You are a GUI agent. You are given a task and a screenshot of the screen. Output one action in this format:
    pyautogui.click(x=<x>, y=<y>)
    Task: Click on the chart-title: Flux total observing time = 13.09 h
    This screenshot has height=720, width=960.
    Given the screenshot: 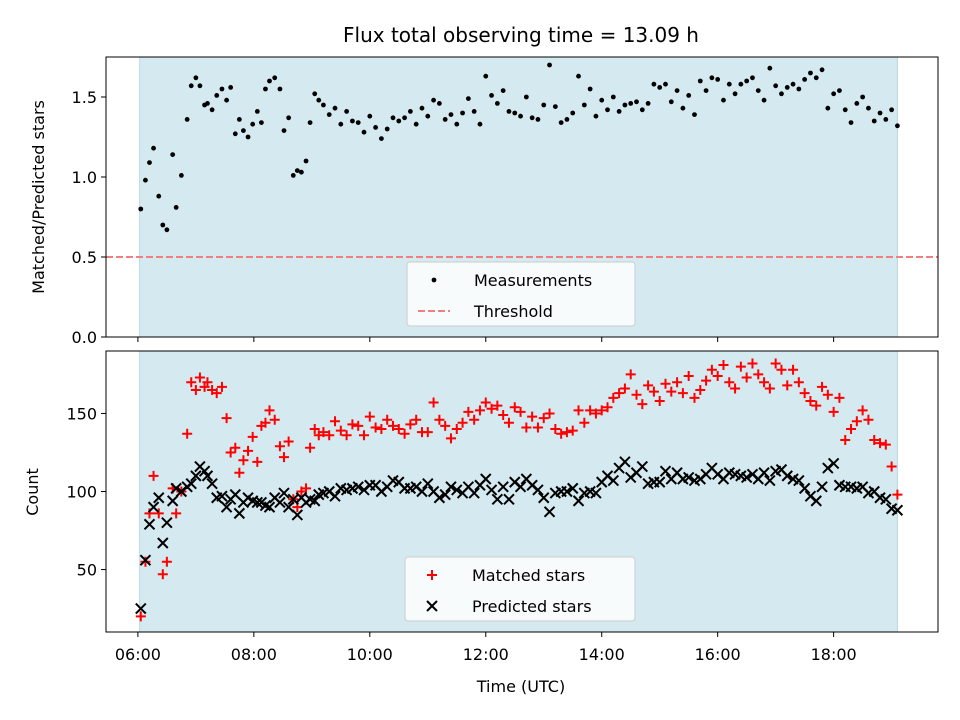 What is the action you would take?
    pyautogui.click(x=521, y=35)
    